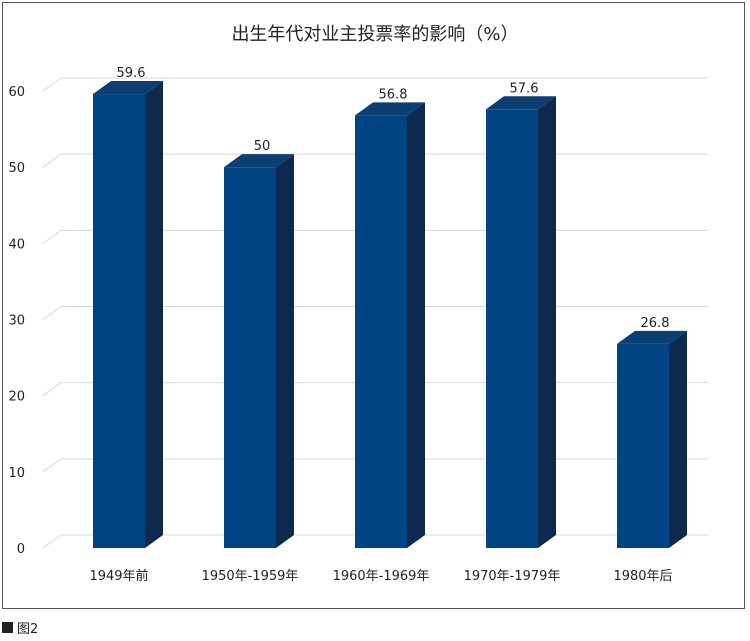  I want to click on y-tick-label: 40, so click(16, 244).